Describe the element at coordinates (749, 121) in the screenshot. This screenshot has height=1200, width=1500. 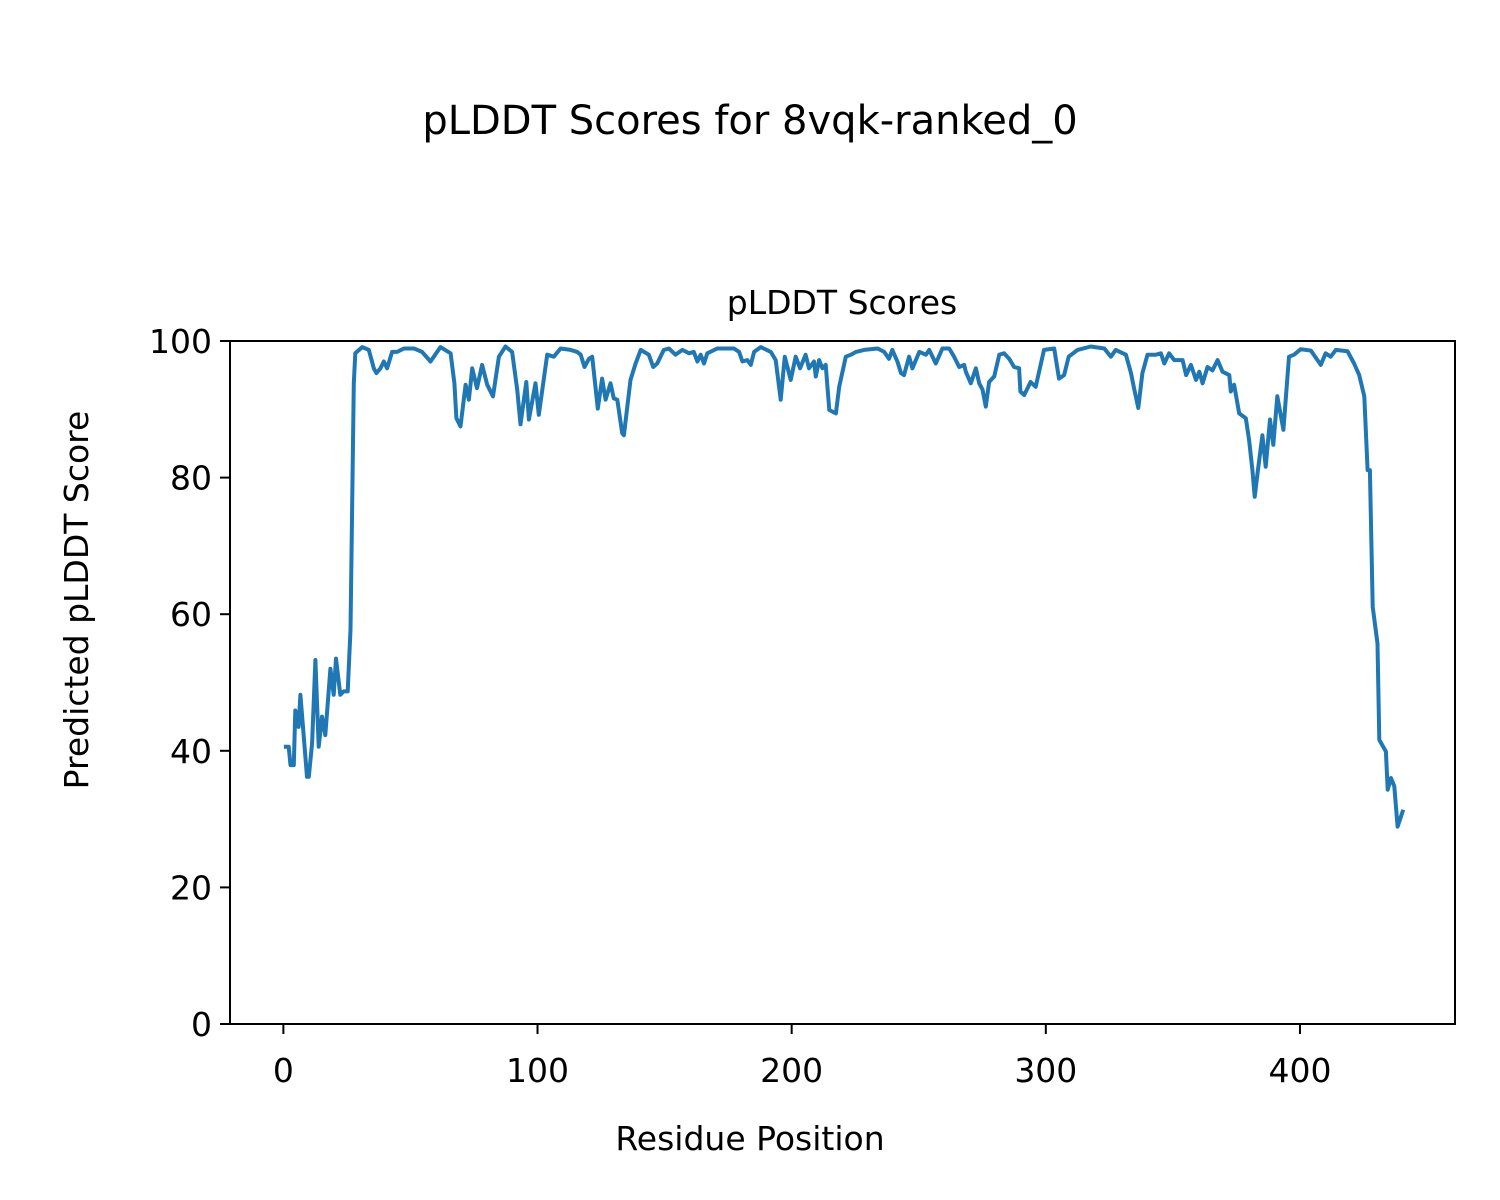
I see `figure-suptitle: pLDDT Scores for 8vqk-ranked_0` at that location.